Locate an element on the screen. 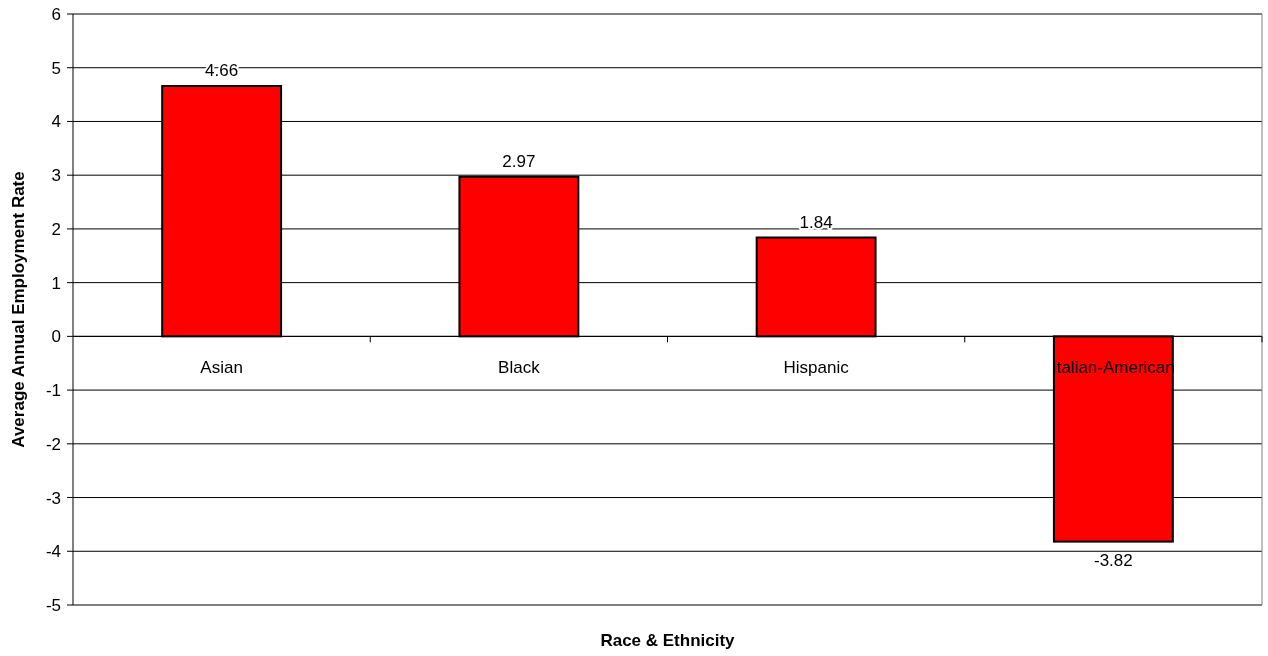 This screenshot has width=1268, height=656. data-label: 1.84 is located at coordinates (816, 222).